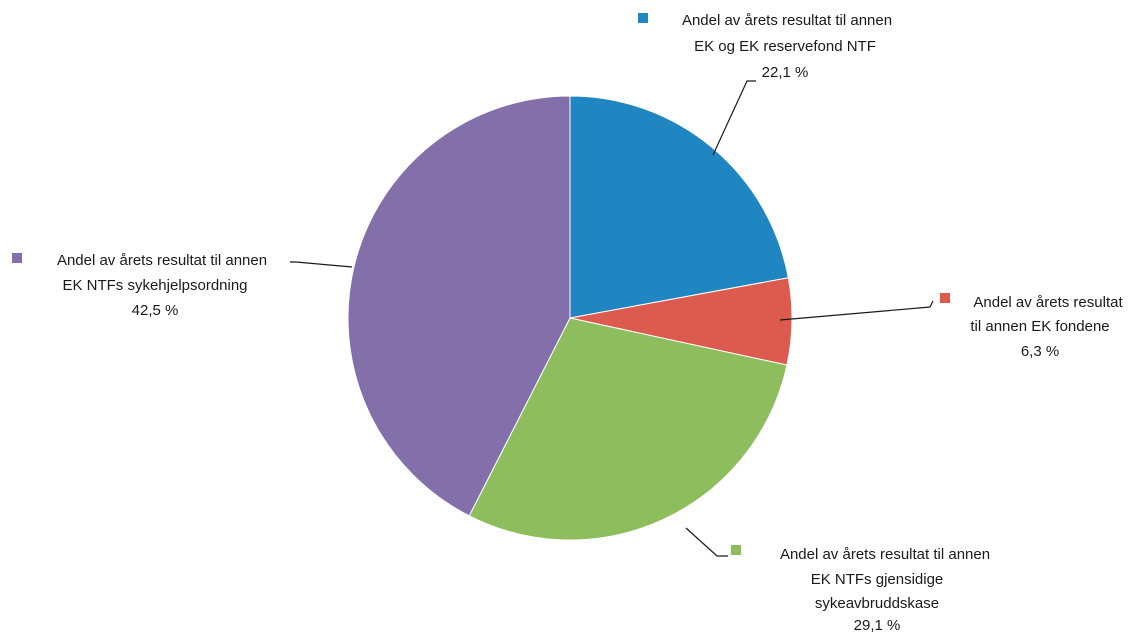 The image size is (1143, 639). Describe the element at coordinates (785, 72) in the screenshot. I see `slice-value-label-1: 22,1 %` at that location.